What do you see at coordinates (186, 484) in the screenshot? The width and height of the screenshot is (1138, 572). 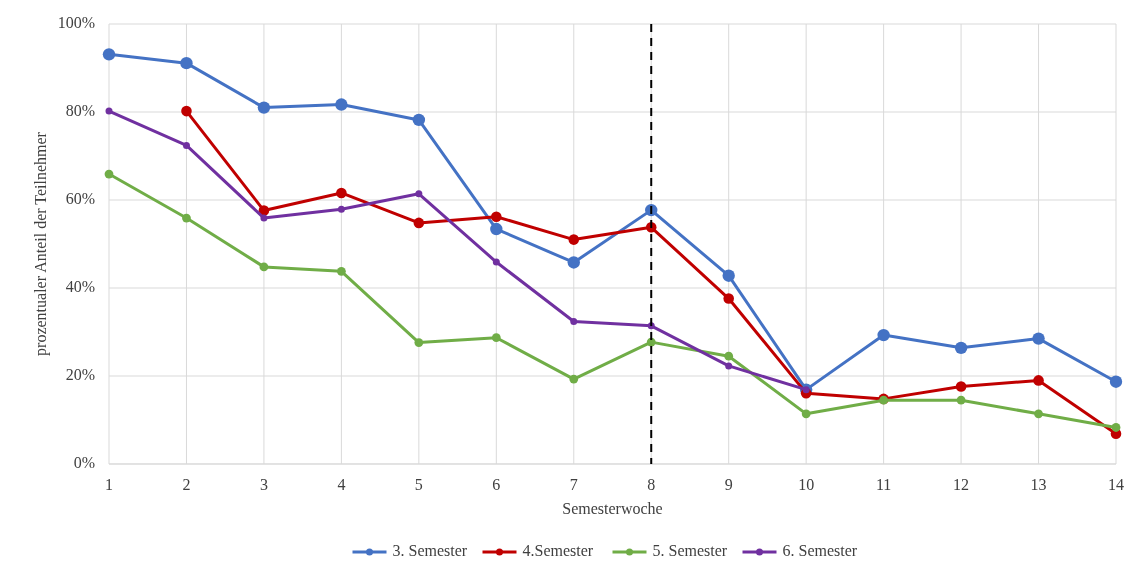 I see `x-tick-label: 2` at bounding box center [186, 484].